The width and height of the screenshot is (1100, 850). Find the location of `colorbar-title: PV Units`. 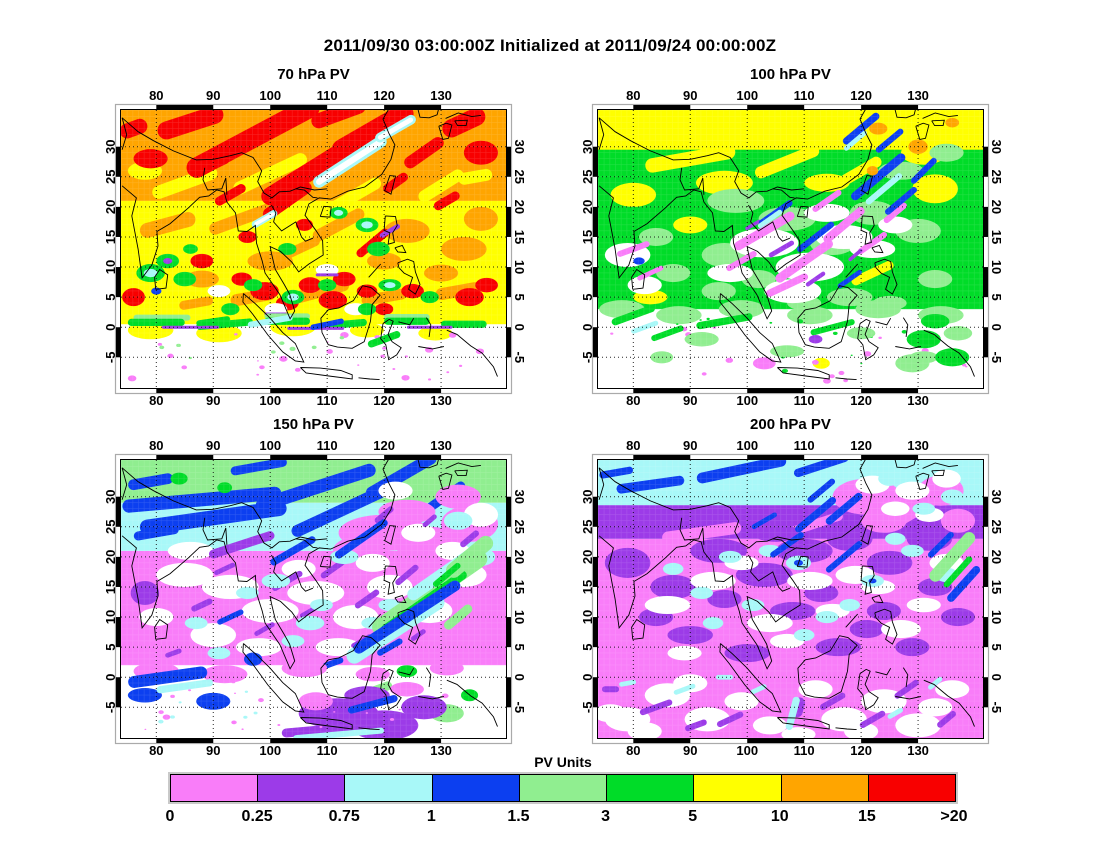

colorbar-title: PV Units is located at coordinates (563, 762).